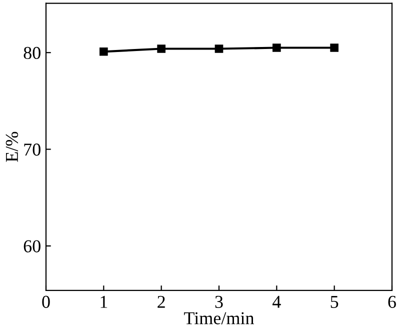  Describe the element at coordinates (219, 302) in the screenshot. I see `x-tick-label: 3` at that location.